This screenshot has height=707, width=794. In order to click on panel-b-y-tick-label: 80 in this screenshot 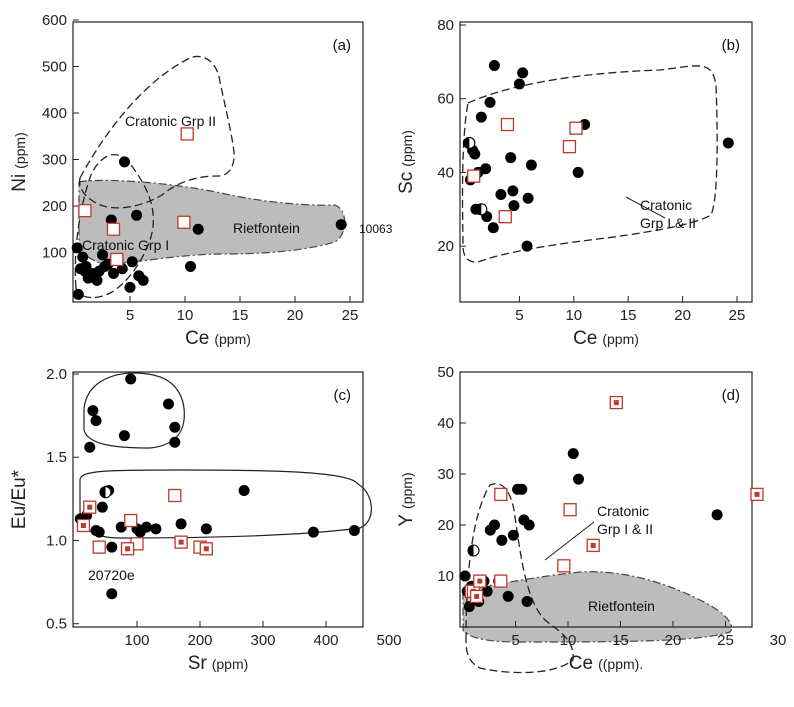, I will do `click(445, 25)`.